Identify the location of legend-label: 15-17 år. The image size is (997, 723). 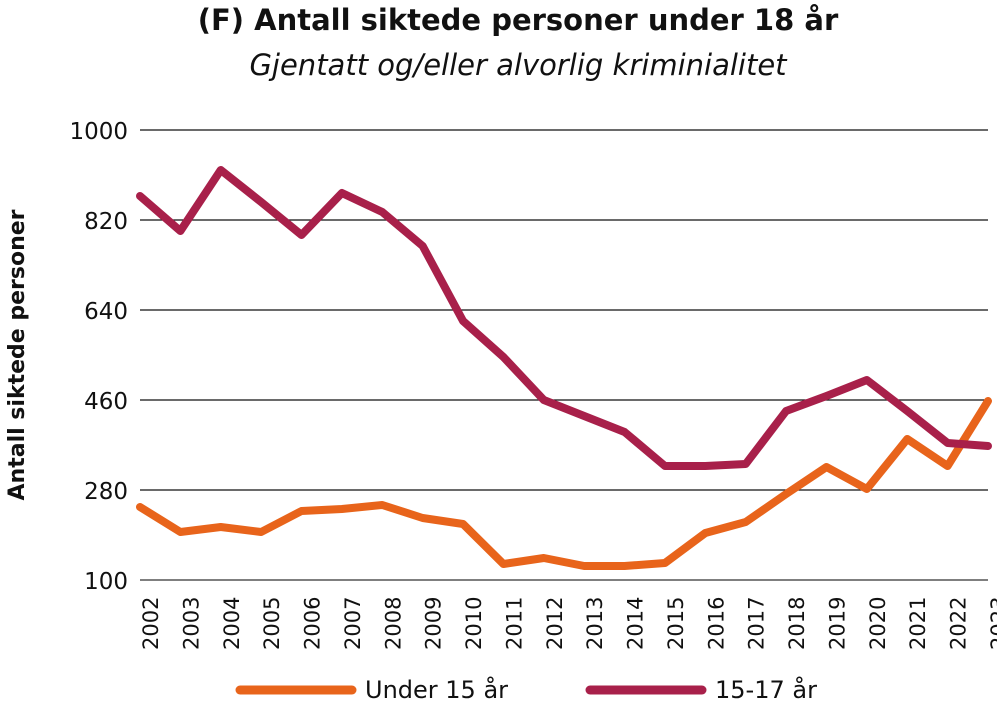
(766, 689).